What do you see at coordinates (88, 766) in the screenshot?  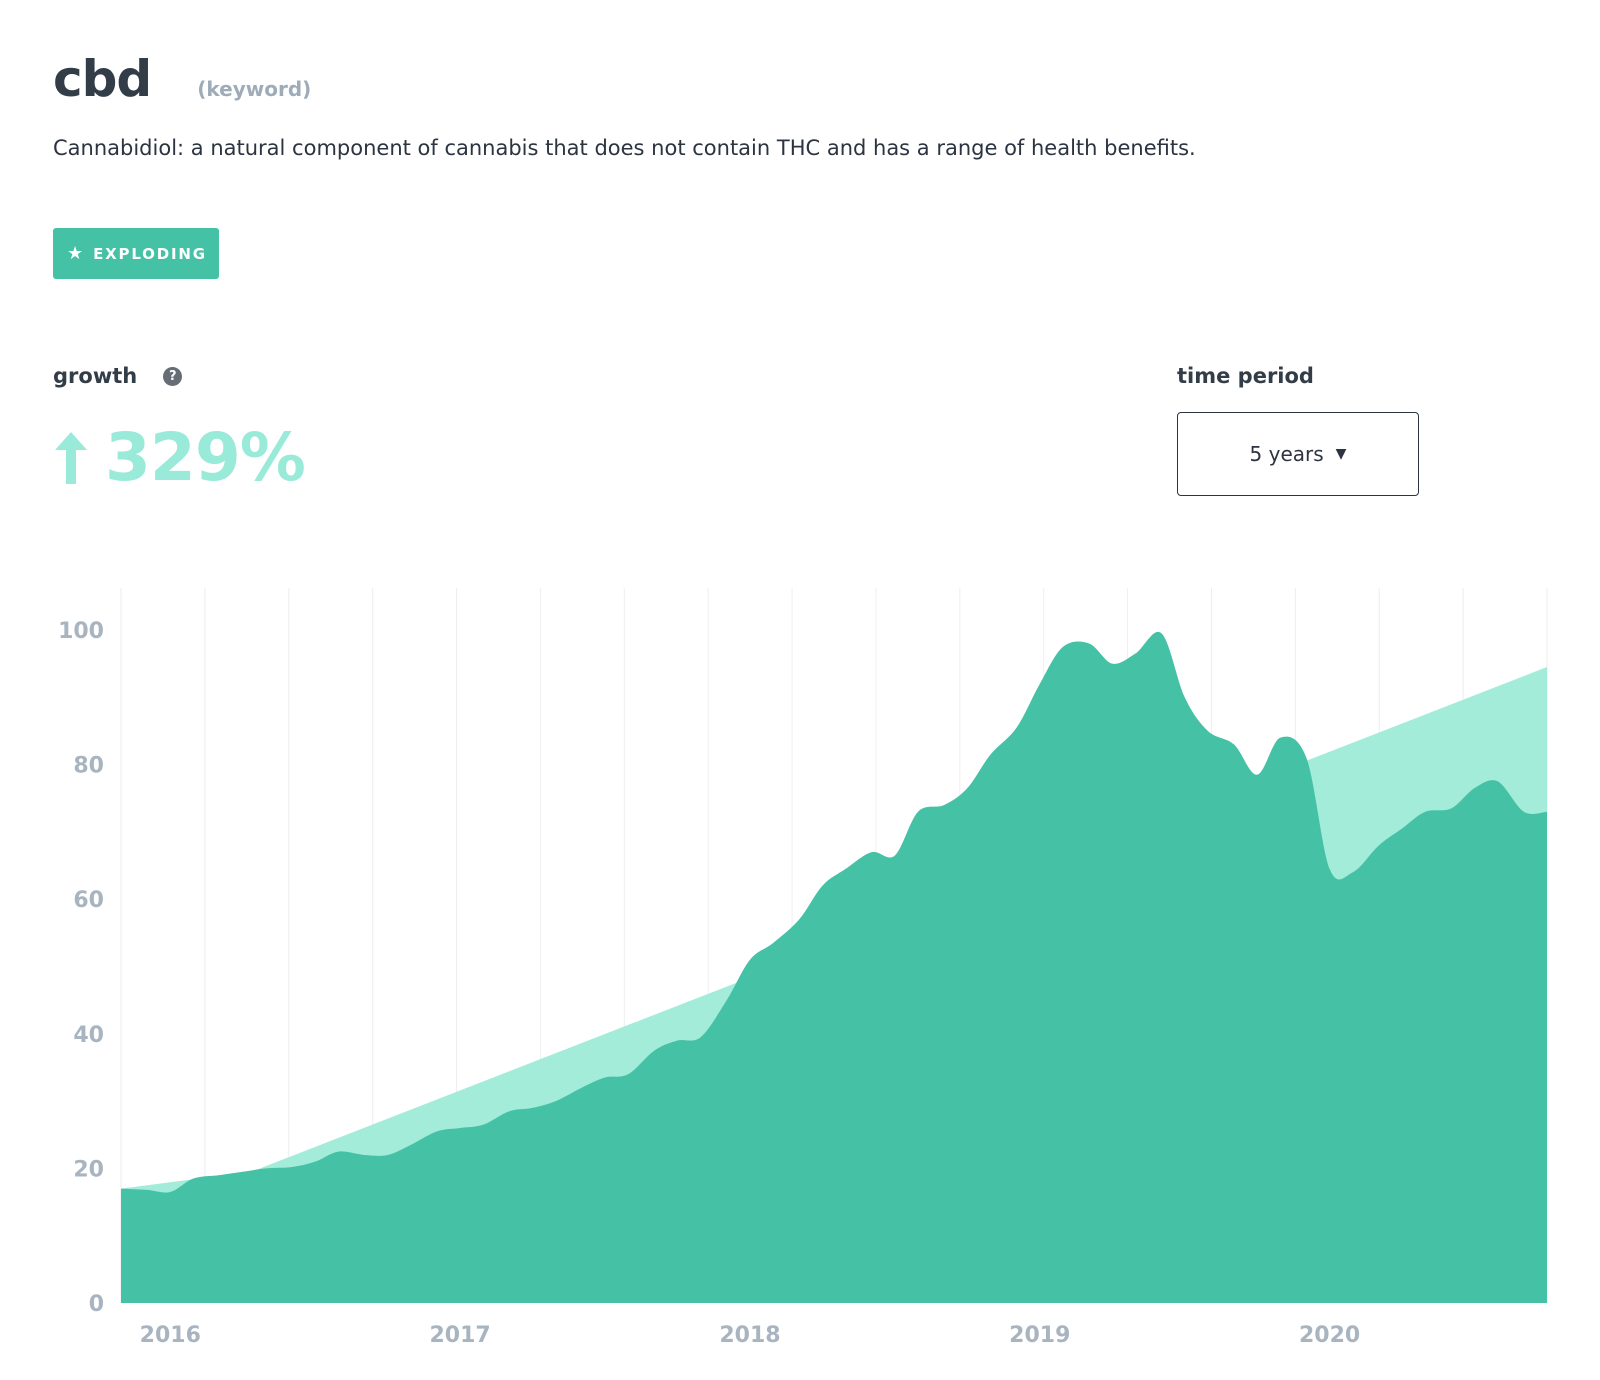 I see `y-tick-label: 80` at bounding box center [88, 766].